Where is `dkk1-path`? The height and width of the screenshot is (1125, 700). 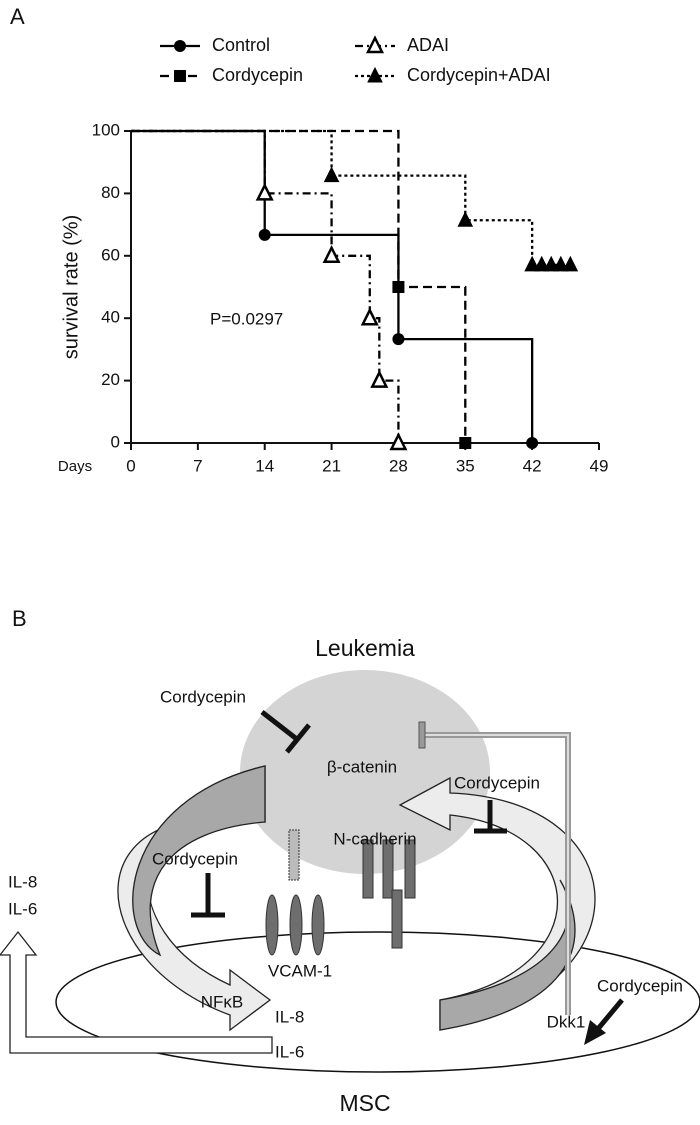 dkk1-path is located at coordinates (497, 874).